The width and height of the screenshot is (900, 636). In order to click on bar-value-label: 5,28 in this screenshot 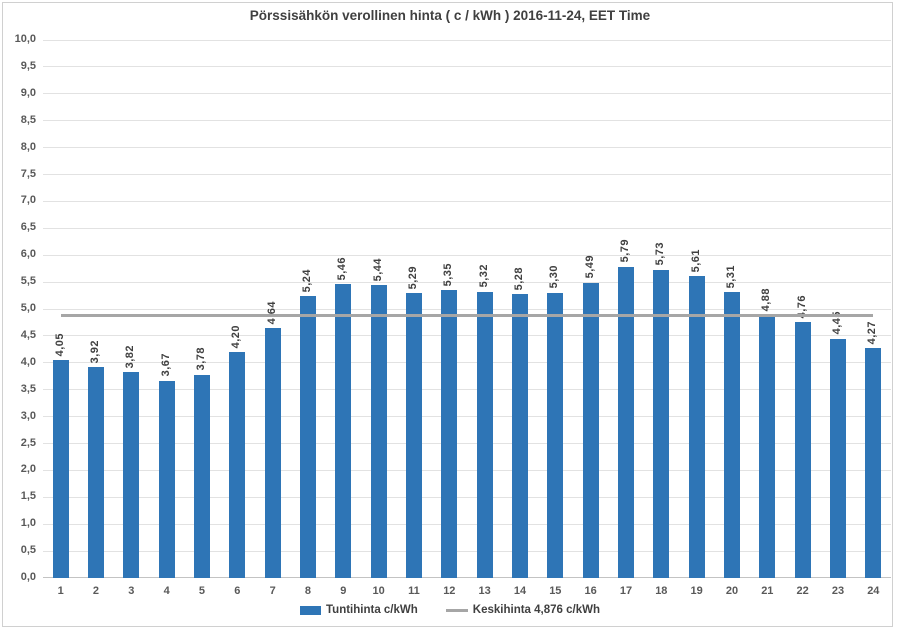, I will do `click(519, 278)`.